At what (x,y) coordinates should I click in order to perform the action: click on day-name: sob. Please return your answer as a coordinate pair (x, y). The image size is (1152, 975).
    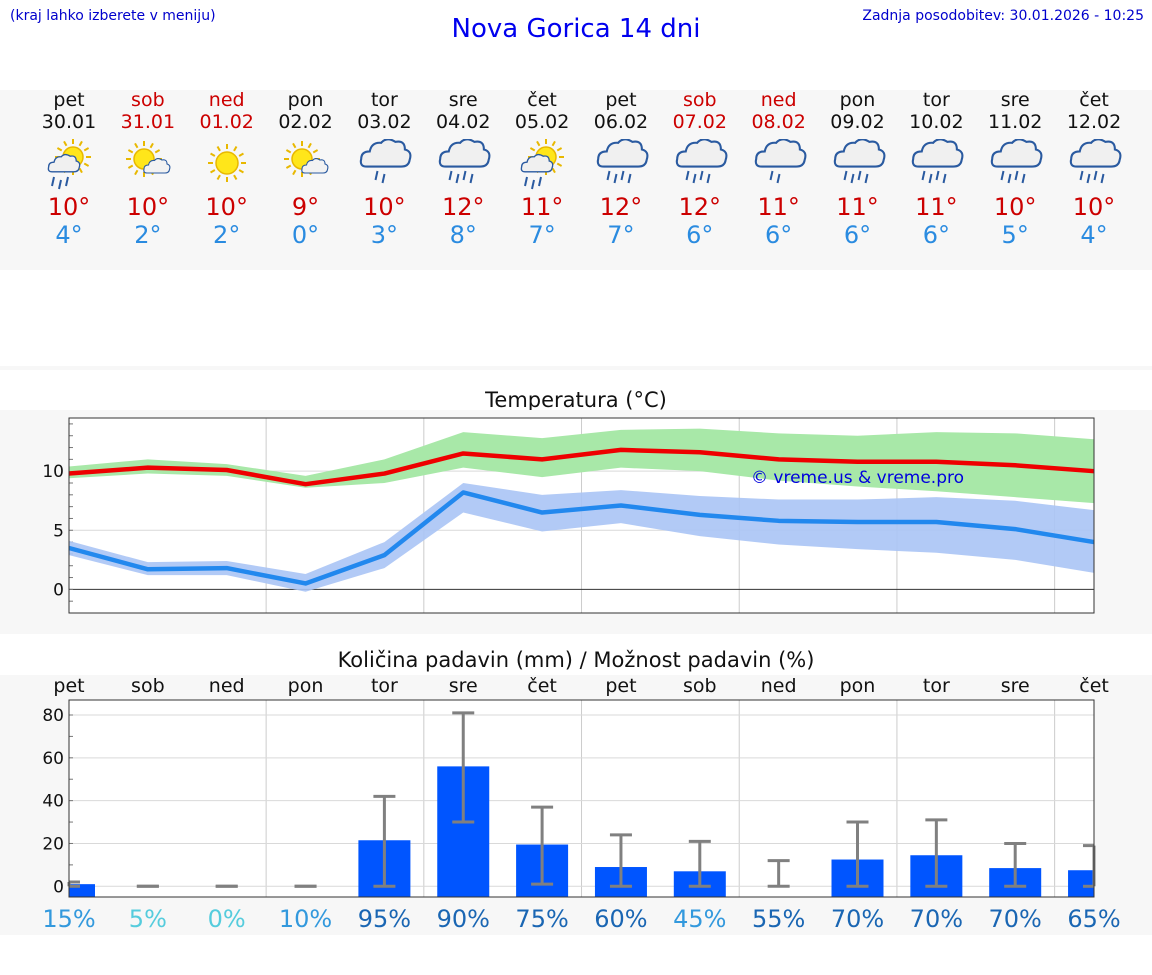
    Looking at the image, I should click on (700, 100).